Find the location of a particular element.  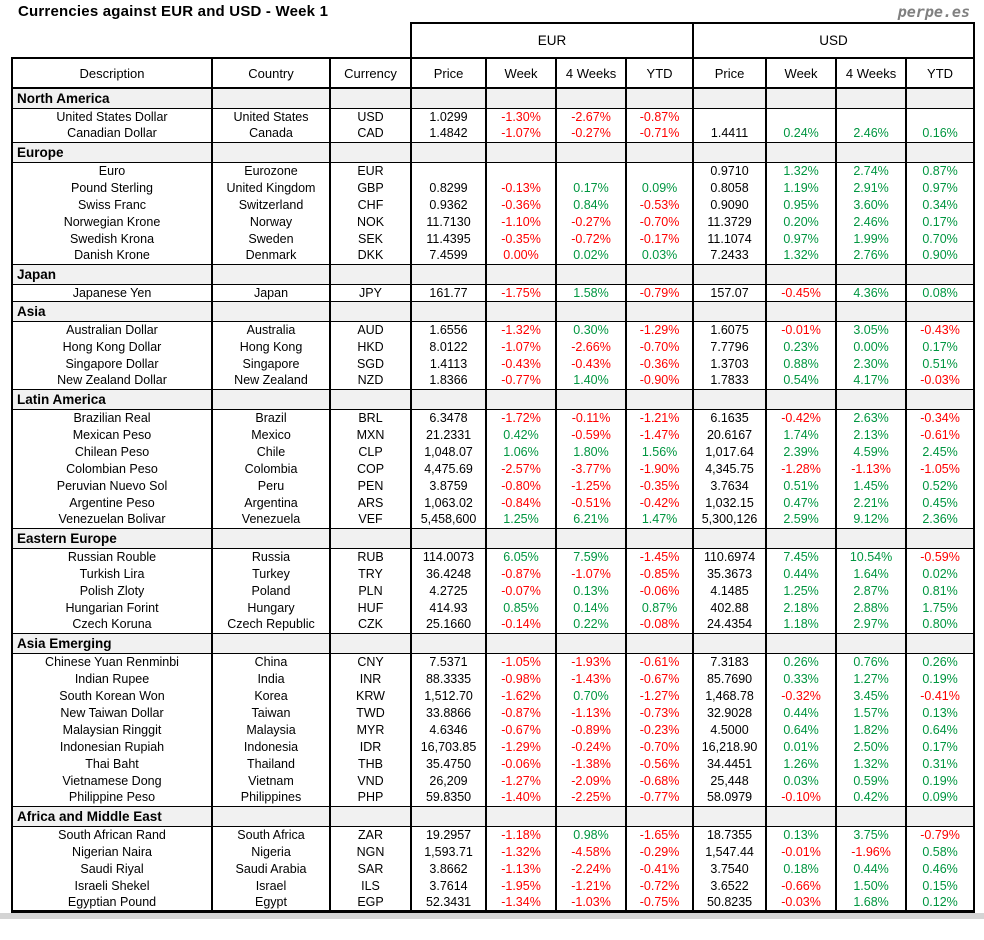

eur-ytd-cell: -0.17% is located at coordinates (660, 238).